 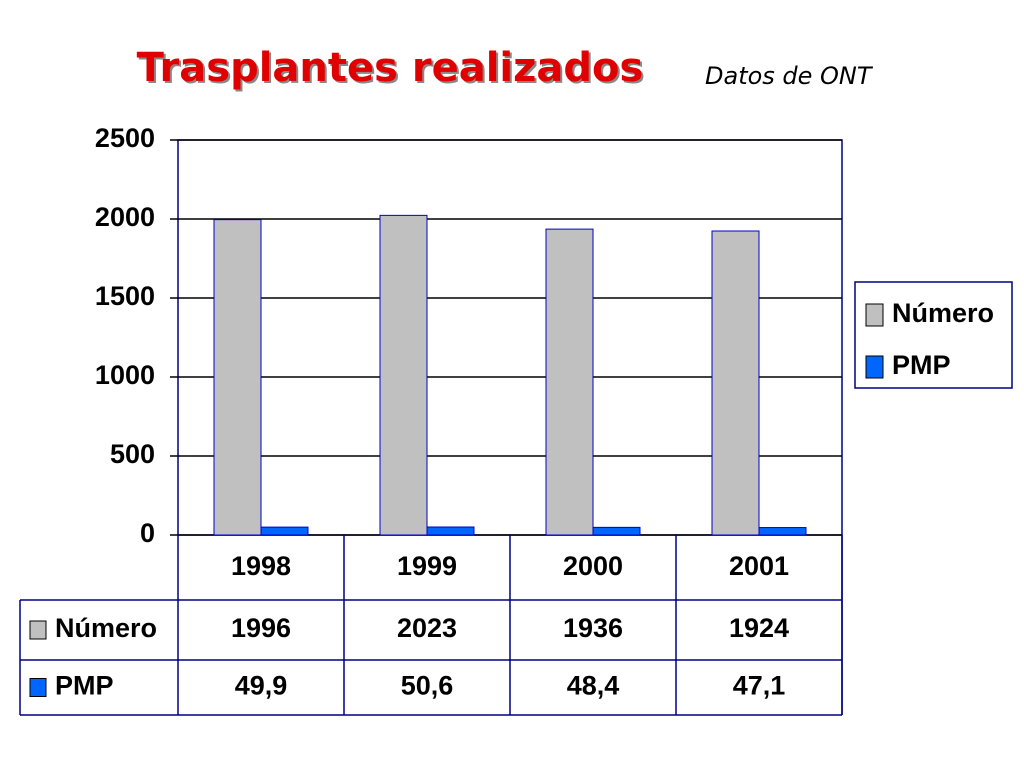 What do you see at coordinates (759, 566) in the screenshot?
I see `x-tick-label: 2001` at bounding box center [759, 566].